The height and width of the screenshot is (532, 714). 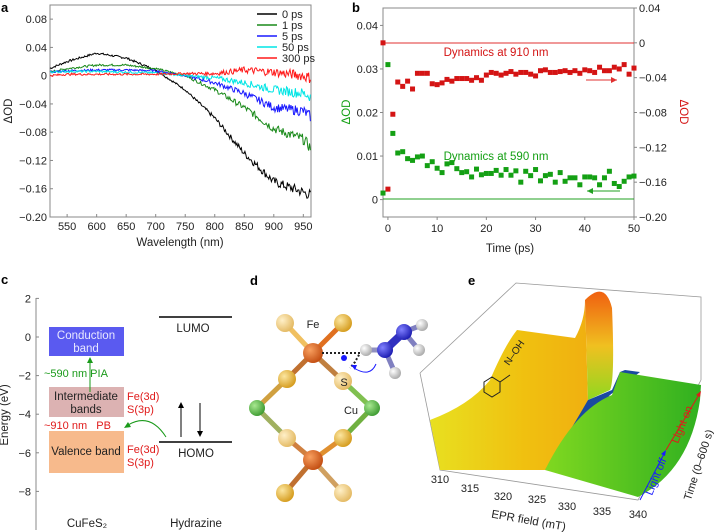 I want to click on legend-label: 5 ps, so click(x=292, y=37).